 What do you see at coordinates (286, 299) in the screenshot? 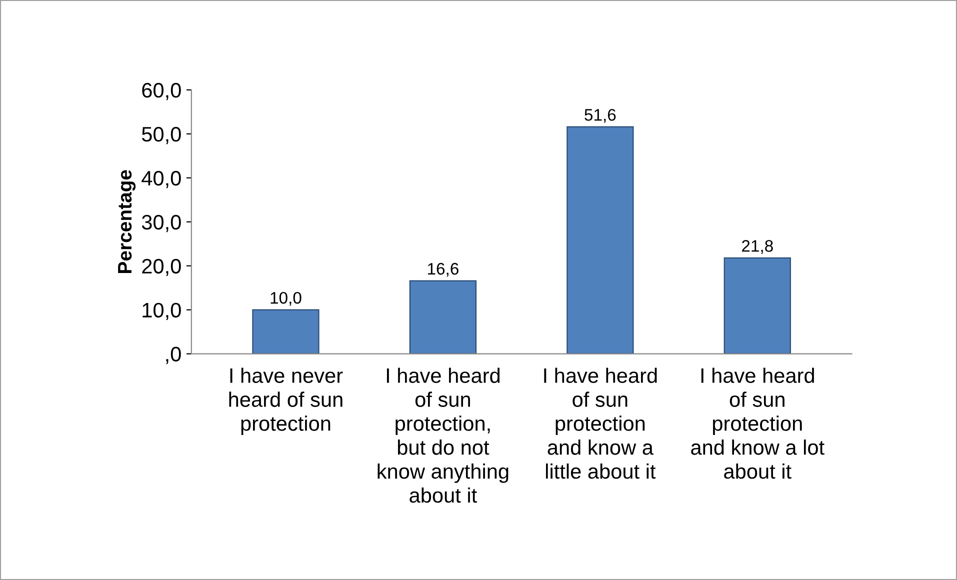
I see `data-label: 10,0` at bounding box center [286, 299].